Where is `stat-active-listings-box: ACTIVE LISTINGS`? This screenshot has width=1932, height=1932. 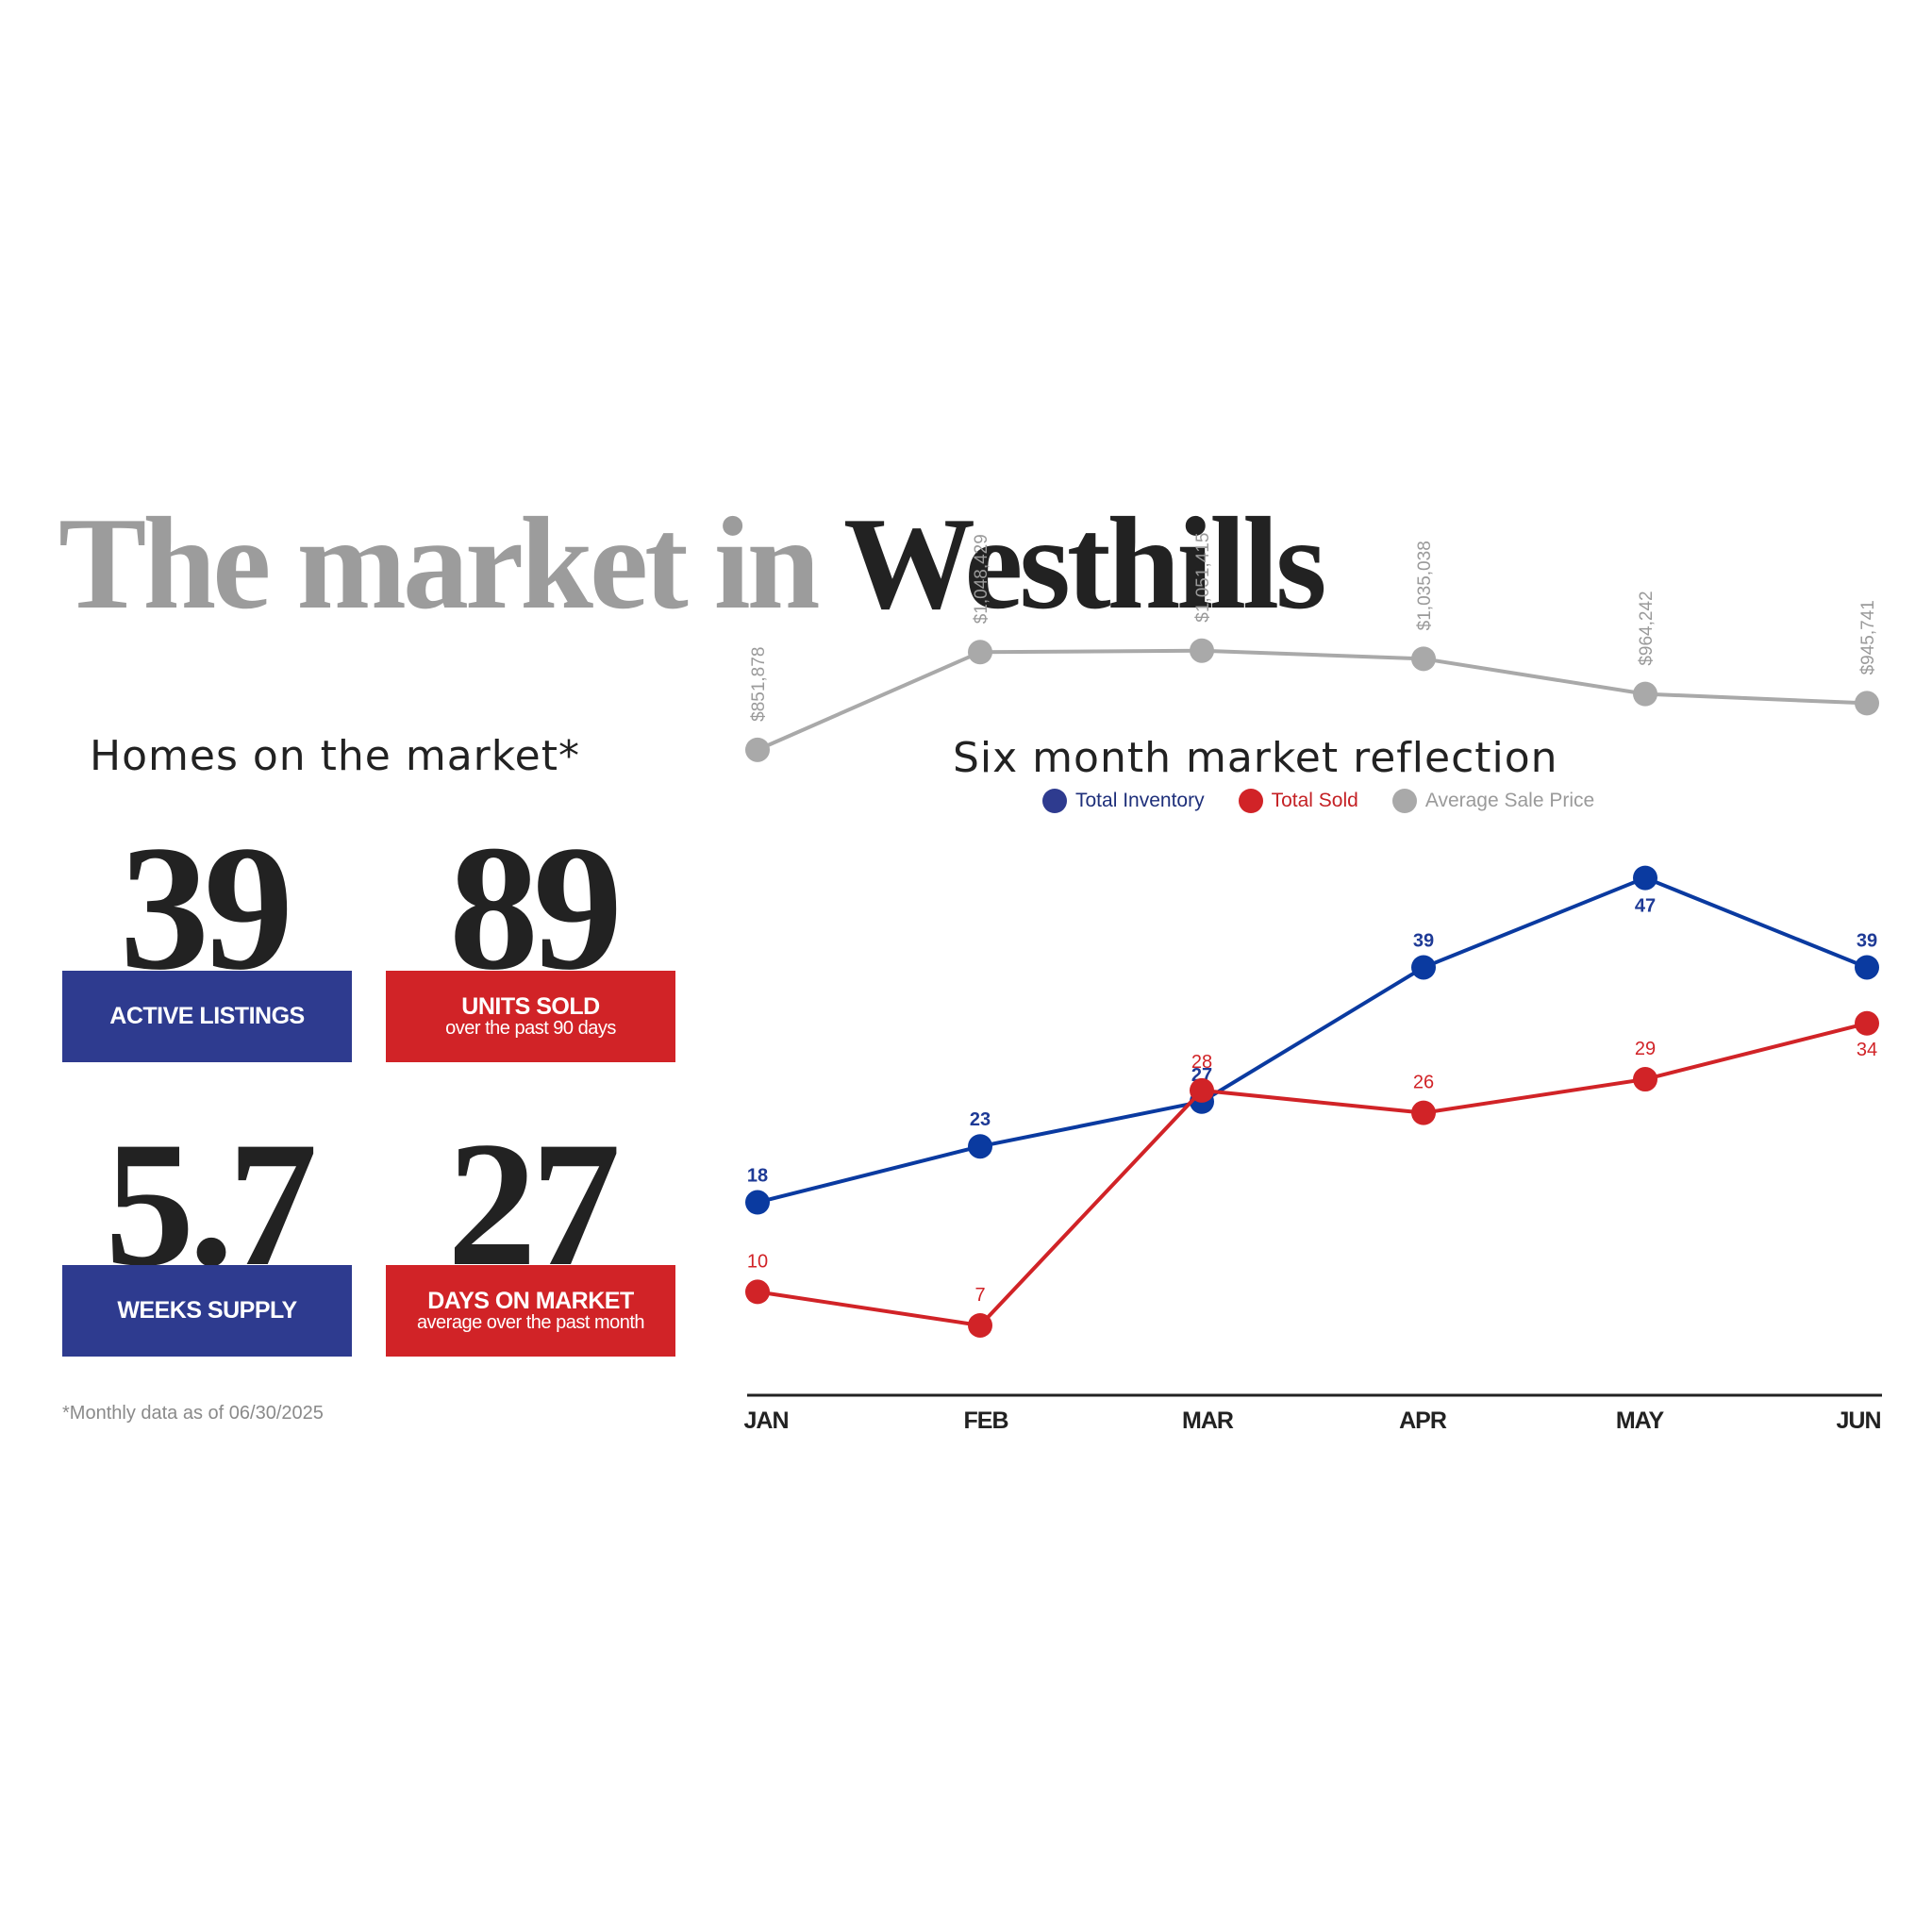
stat-active-listings-box: ACTIVE LISTINGS is located at coordinates (207, 1016).